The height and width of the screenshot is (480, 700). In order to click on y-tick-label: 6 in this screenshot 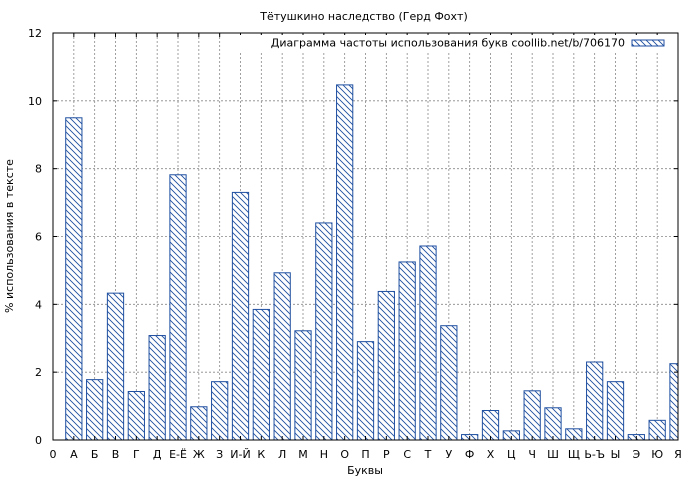, I will do `click(38, 237)`.